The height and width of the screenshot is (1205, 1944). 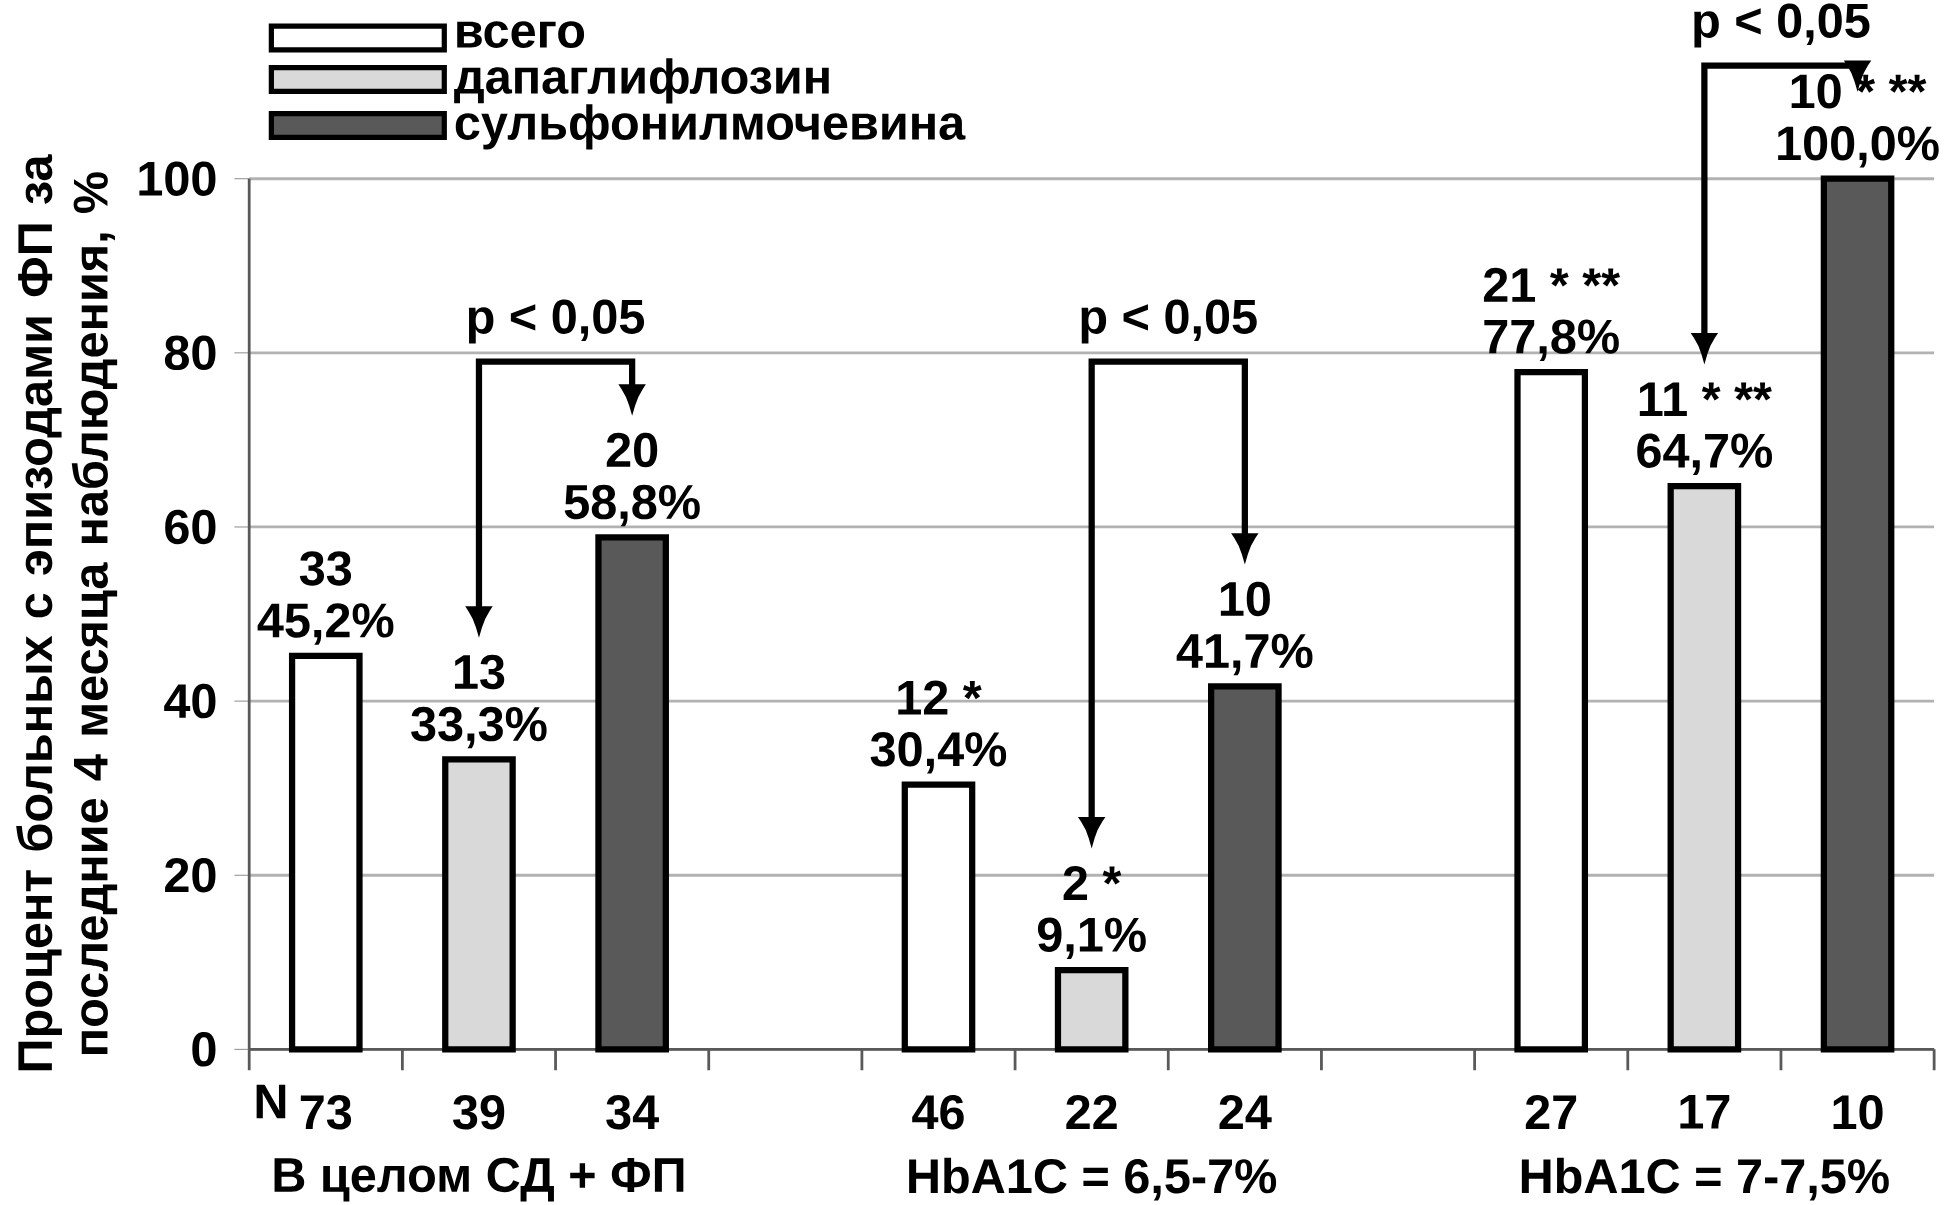 I want to click on data-label: 33,3%, so click(x=479, y=727).